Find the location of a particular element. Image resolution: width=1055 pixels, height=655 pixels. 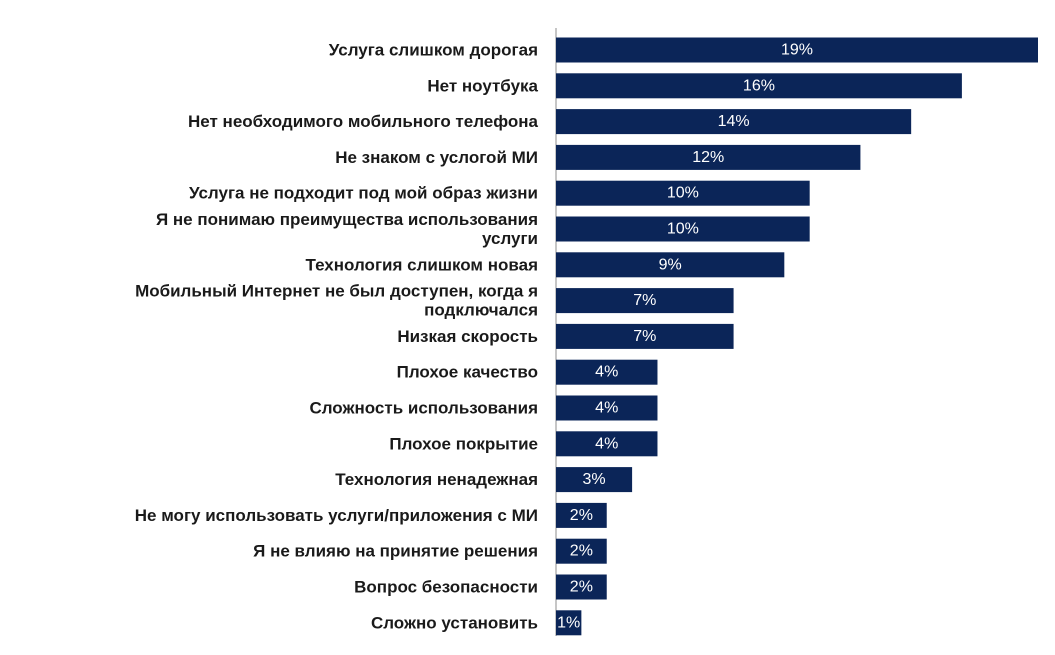

category-label-line: Нет ноутбука is located at coordinates (482, 85).